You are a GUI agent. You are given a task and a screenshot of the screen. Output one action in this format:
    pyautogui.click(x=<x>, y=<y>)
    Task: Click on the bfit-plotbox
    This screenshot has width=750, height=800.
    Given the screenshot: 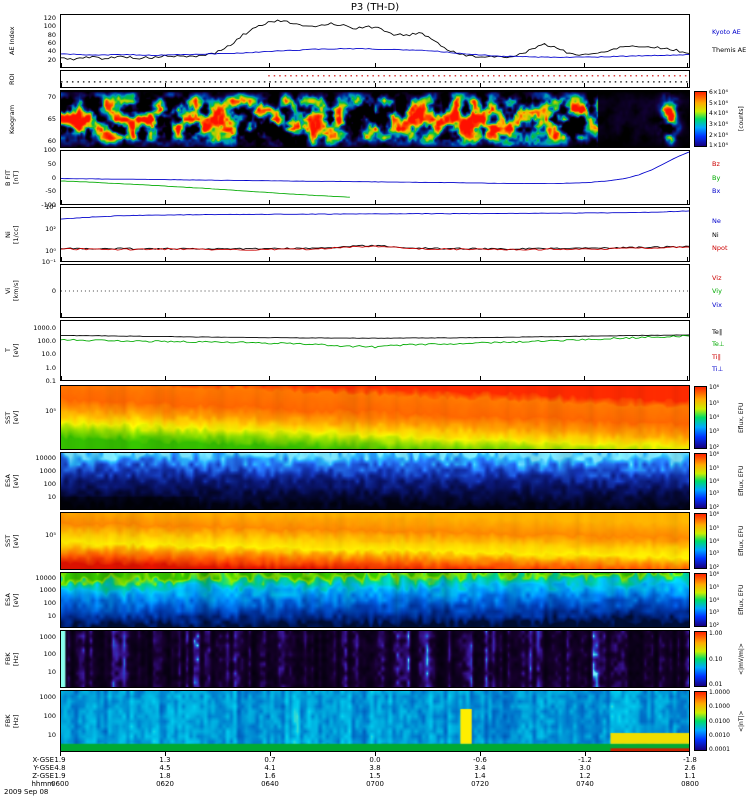 What is the action you would take?
    pyautogui.click(x=375, y=177)
    